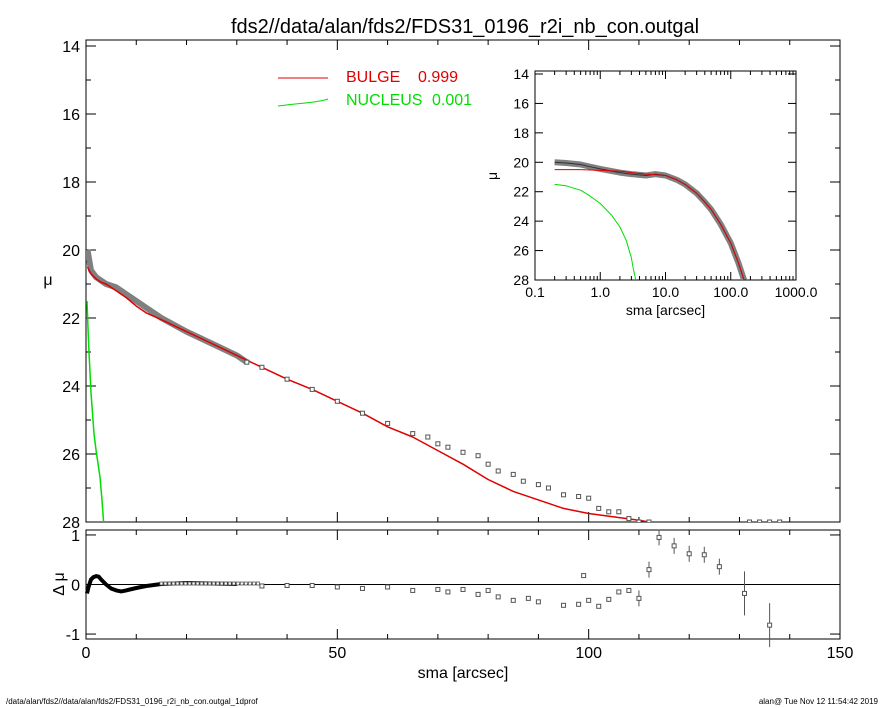 The height and width of the screenshot is (708, 885). Describe the element at coordinates (521, 192) in the screenshot. I see `inset-y-tick-label: 22` at that location.